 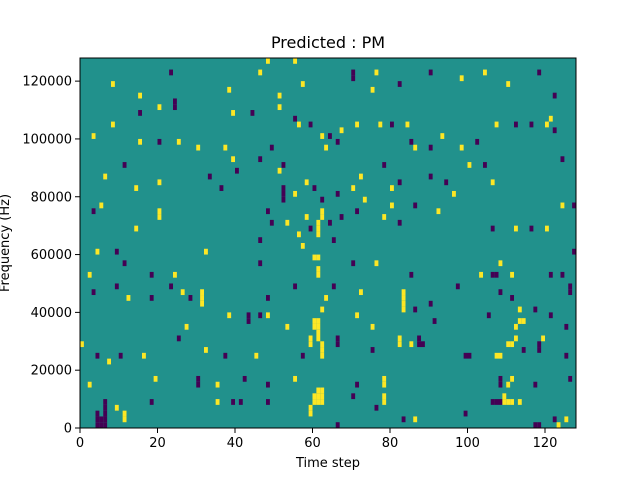 I want to click on y-tick-label: 120000, so click(x=47, y=82).